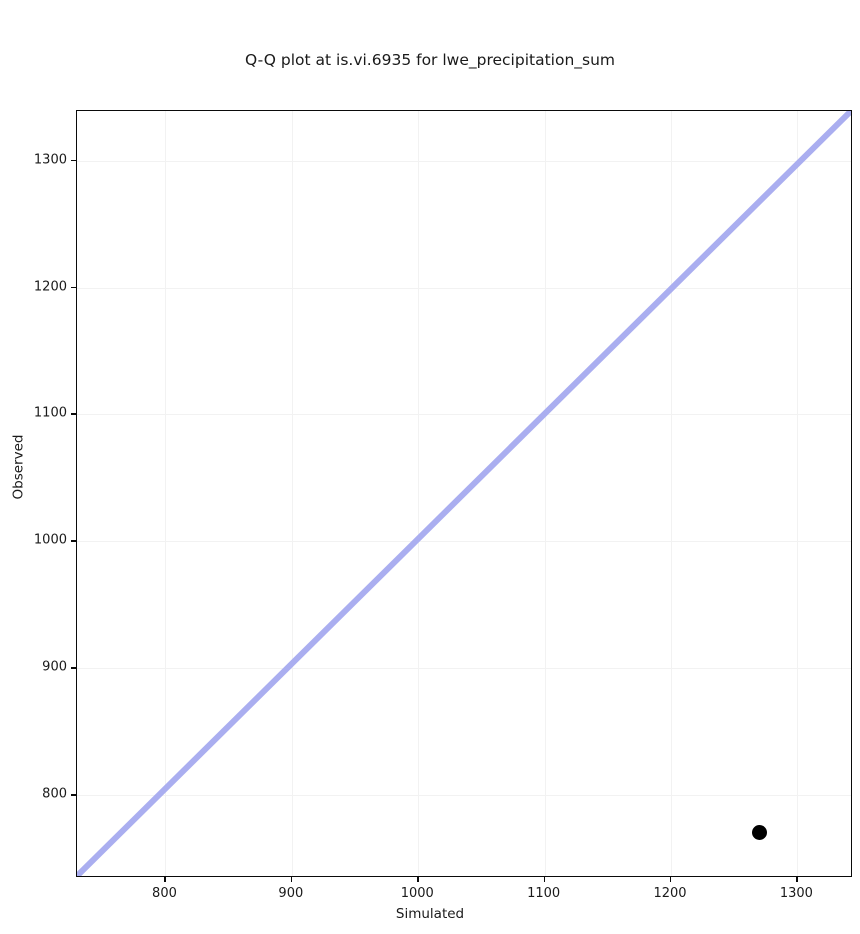 The width and height of the screenshot is (860, 934). Describe the element at coordinates (417, 893) in the screenshot. I see `x-tick-label: 1000` at that location.